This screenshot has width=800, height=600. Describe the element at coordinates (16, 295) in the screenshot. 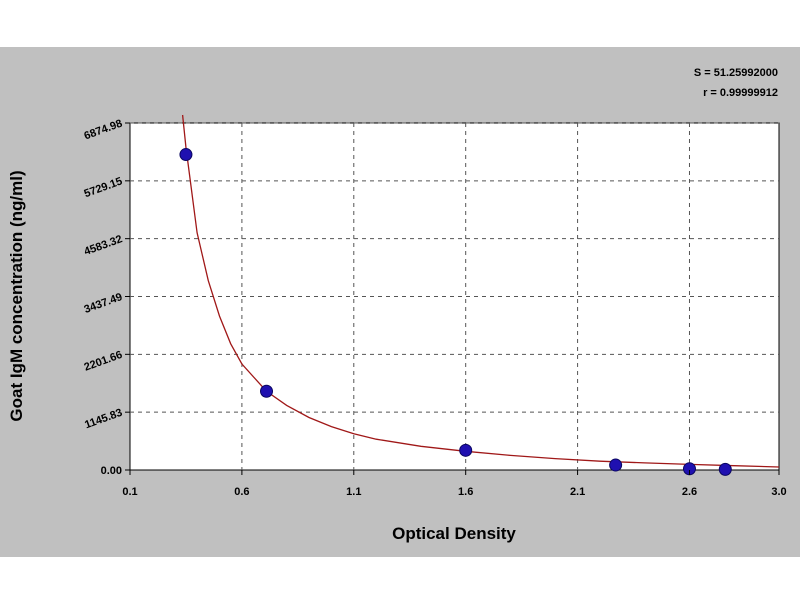

I see `y-axis-title: Goat IgM concentration (ng/ml)` at that location.